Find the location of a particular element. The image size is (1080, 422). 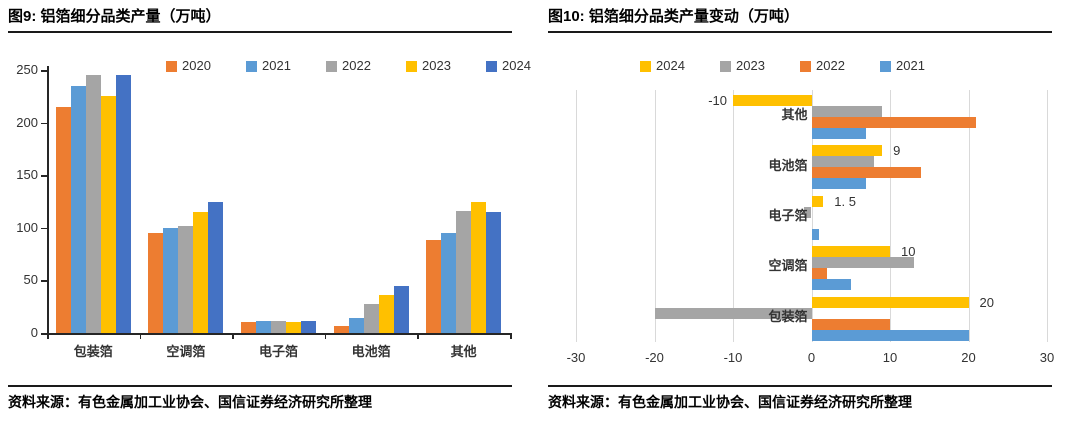

data-label-2024-cat2: 1. 5 is located at coordinates (845, 201).